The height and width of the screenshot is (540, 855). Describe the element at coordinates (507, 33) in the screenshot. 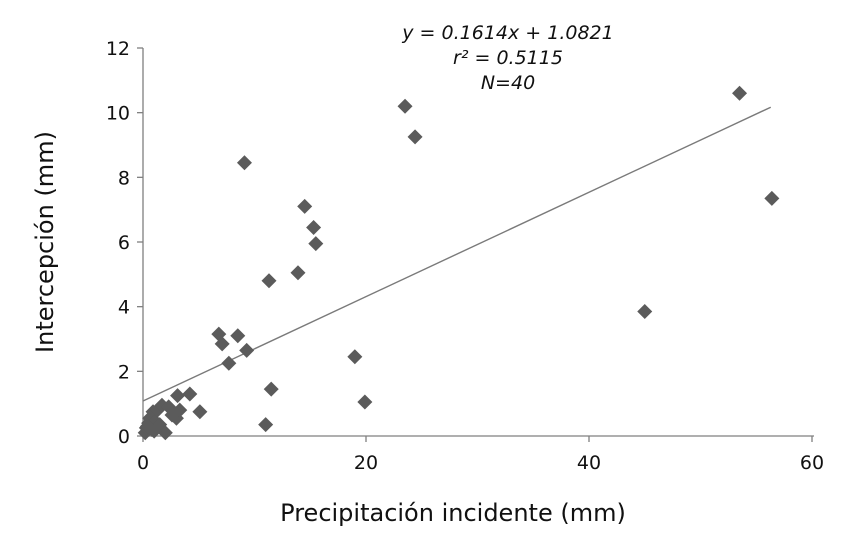

I see `equation-text: y = 0.1614x + 1.0821` at that location.